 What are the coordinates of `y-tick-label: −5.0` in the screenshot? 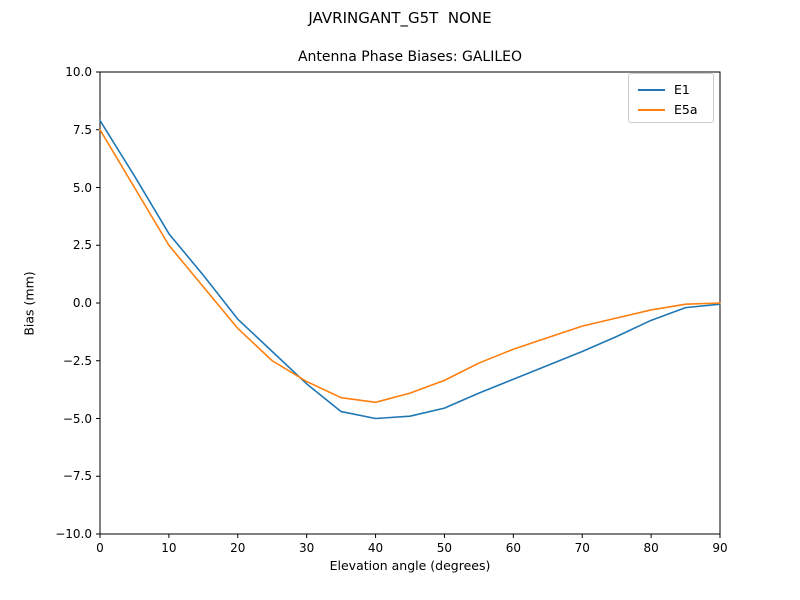 It's located at (77, 418).